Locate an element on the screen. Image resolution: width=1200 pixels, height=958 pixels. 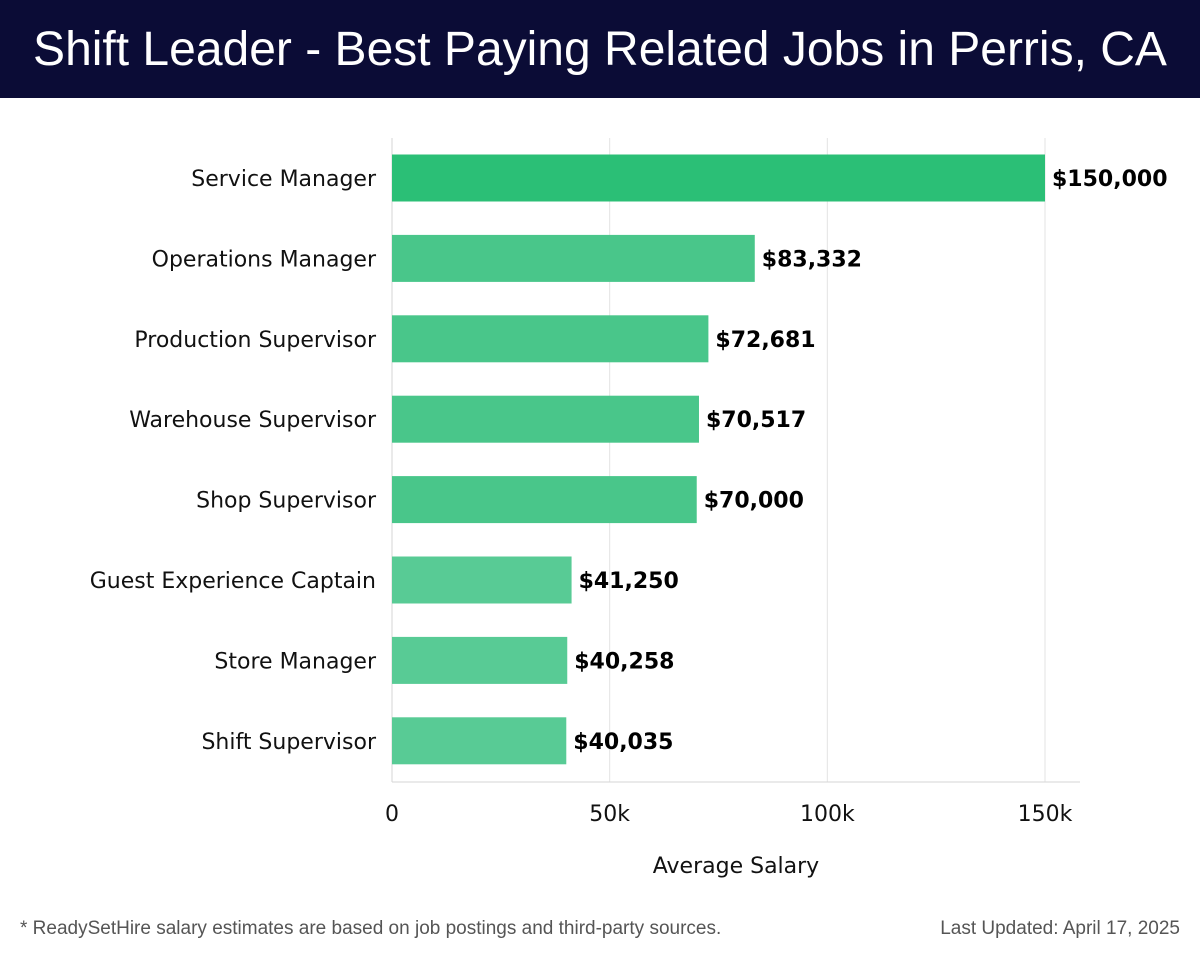
value-label: $72,681 is located at coordinates (765, 340).